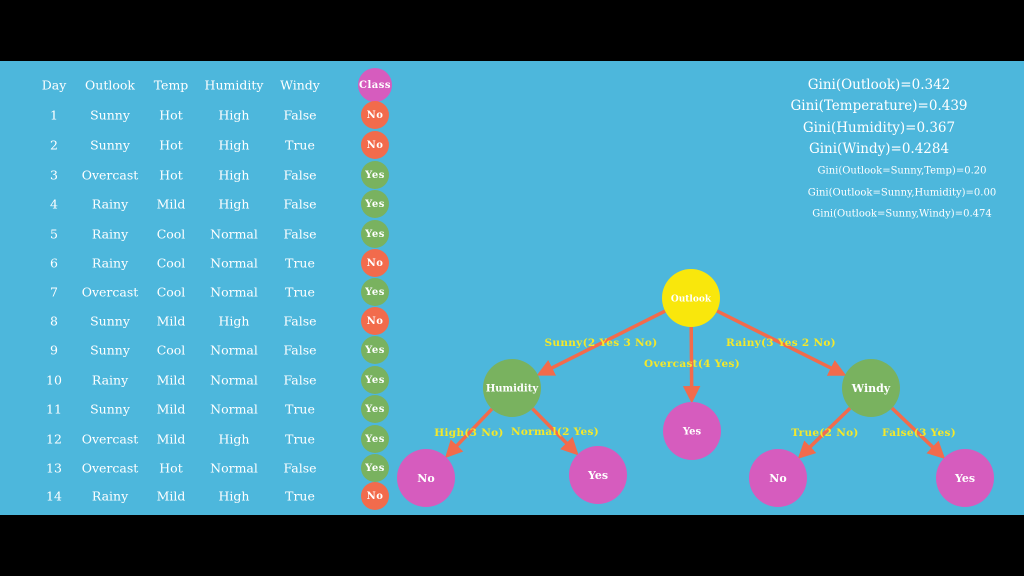 This screenshot has width=1024, height=576. Describe the element at coordinates (425, 478) in the screenshot. I see `node-label-high-no: No` at that location.